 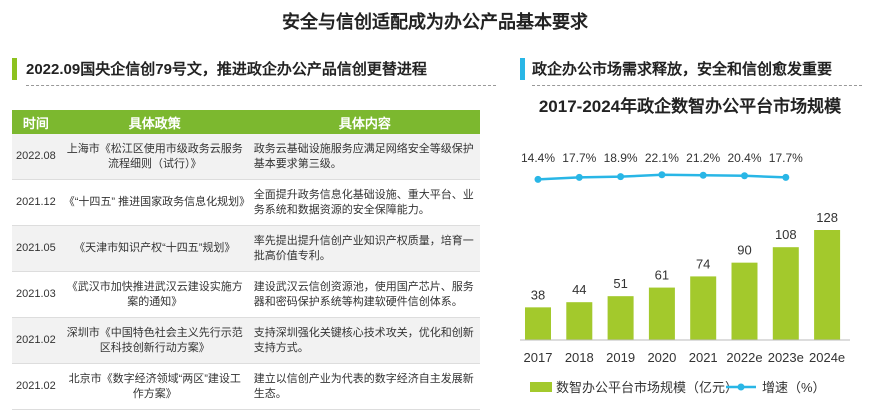 What do you see at coordinates (364, 157) in the screenshot?
I see `table-cell: 政务云基础设施服务应满足网络安全等级保护基本要求第三级。` at bounding box center [364, 157].